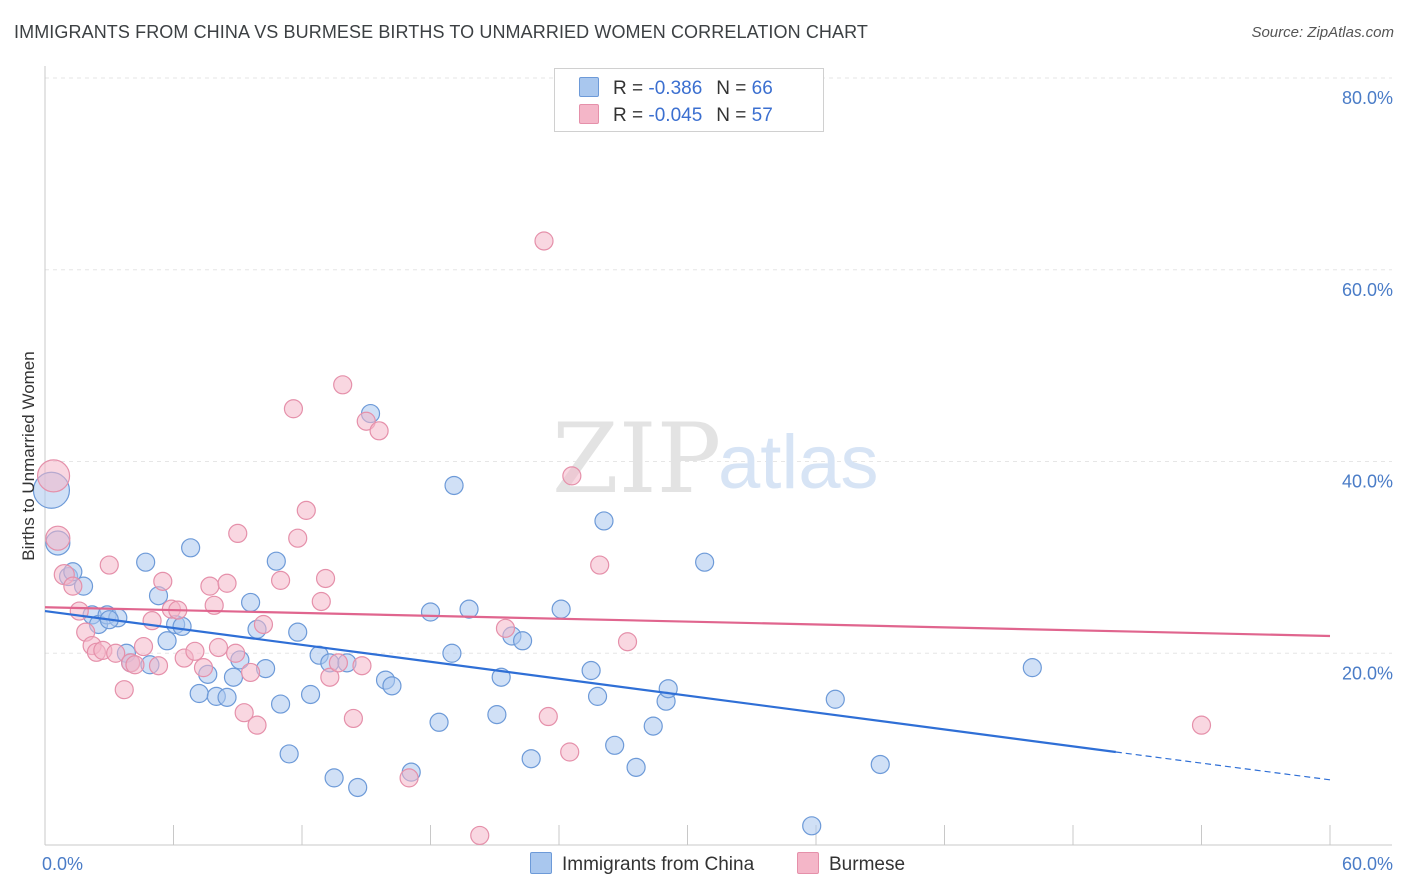 The height and width of the screenshot is (892, 1406). I want to click on y-tick-label: 80.0%, so click(1367, 98).